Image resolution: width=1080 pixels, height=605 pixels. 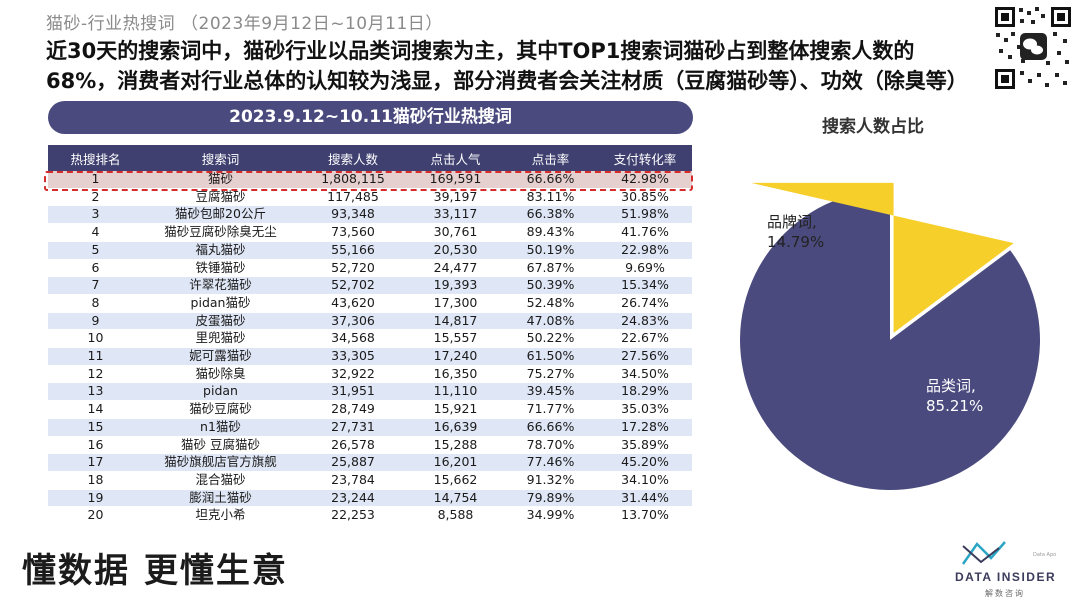 I want to click on keyword-cell: 豆腐猫砂, so click(x=220, y=197).